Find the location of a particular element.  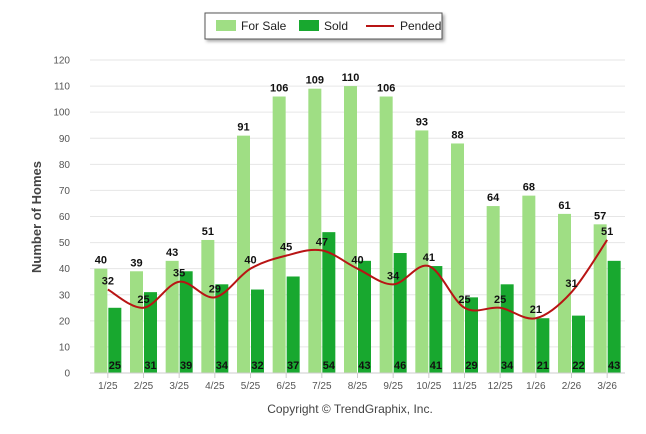

label-pended-12: 25 is located at coordinates (500, 300).